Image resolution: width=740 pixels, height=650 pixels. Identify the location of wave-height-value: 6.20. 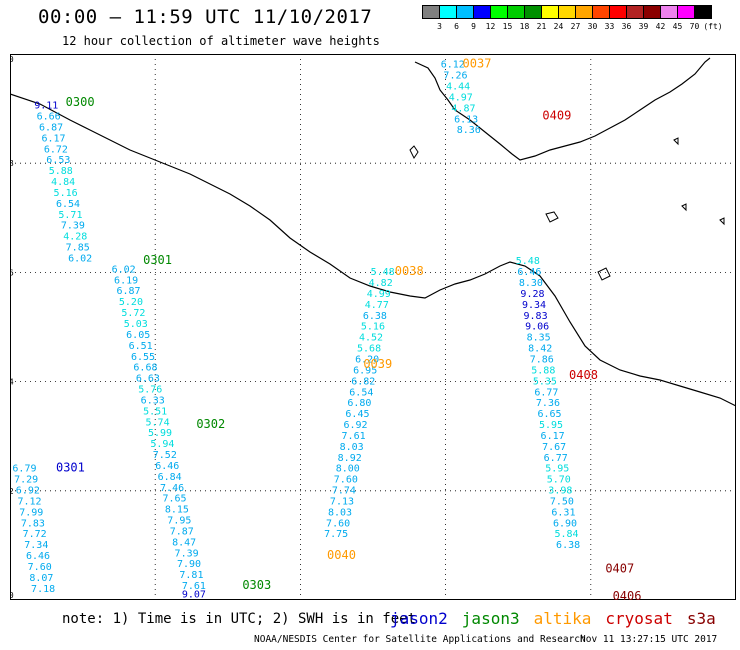
(367, 359).